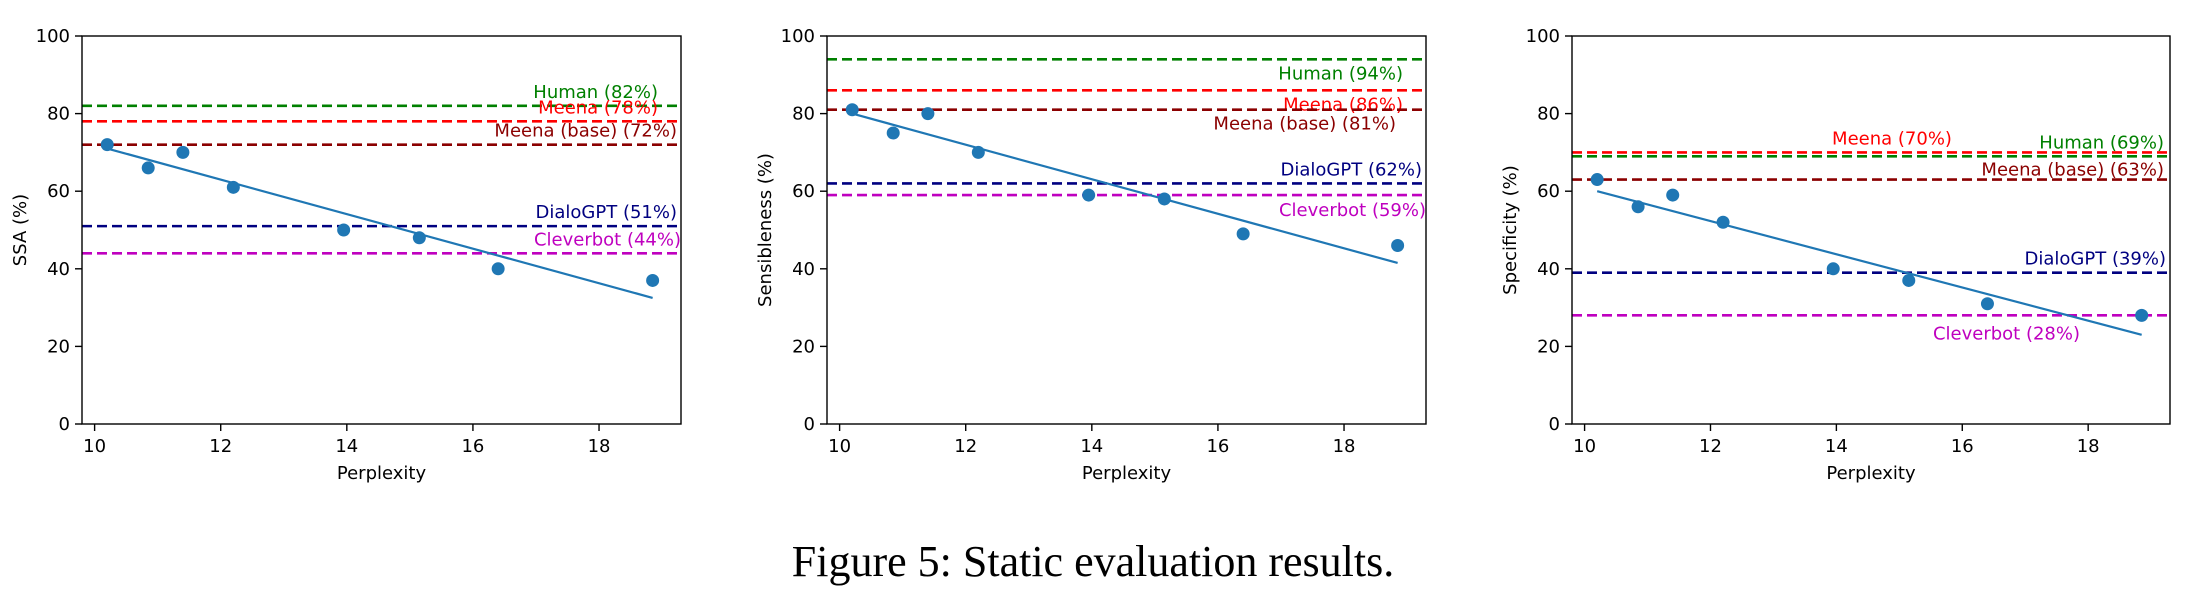  I want to click on y-axis-title: SSA (%), so click(20, 230).